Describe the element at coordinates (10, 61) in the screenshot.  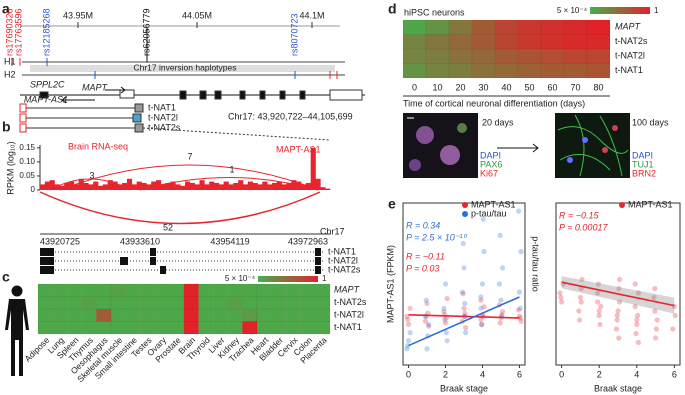
I see `haplotype-label: H1` at that location.